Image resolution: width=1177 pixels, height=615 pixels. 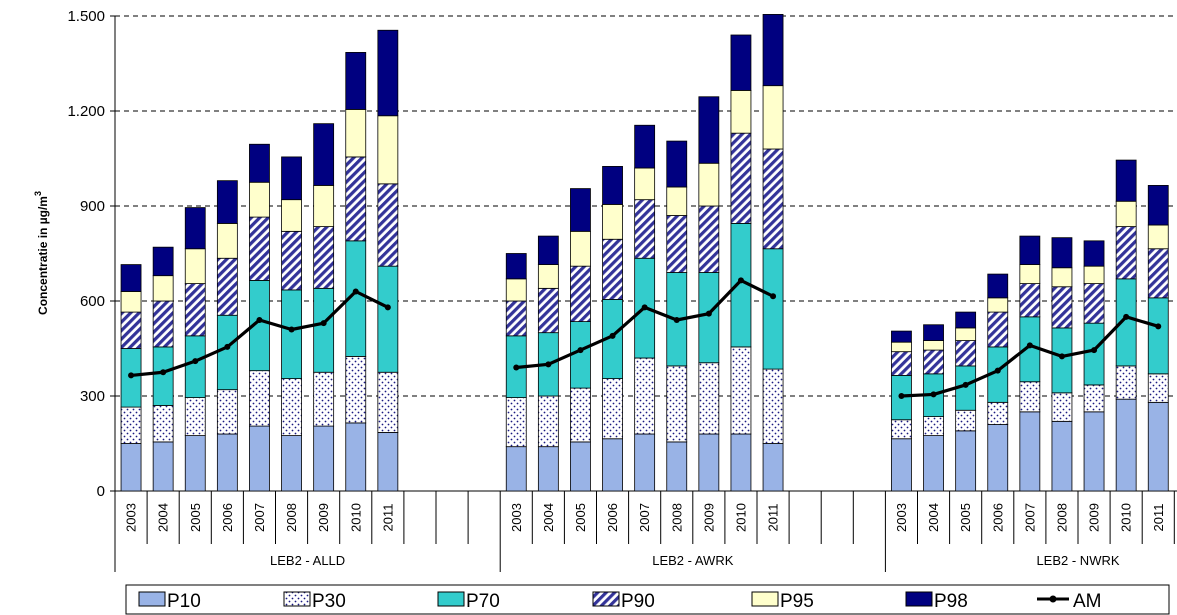 What do you see at coordinates (612, 517) in the screenshot?
I see `x-tick-label: 2006` at bounding box center [612, 517].